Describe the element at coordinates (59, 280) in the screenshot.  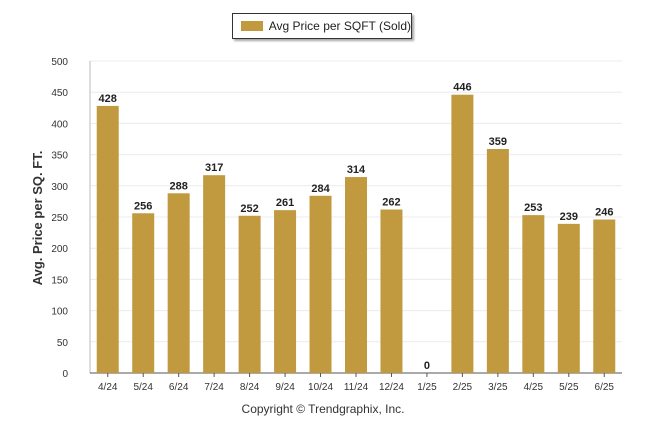
I see `y-tick-label: 150` at that location.